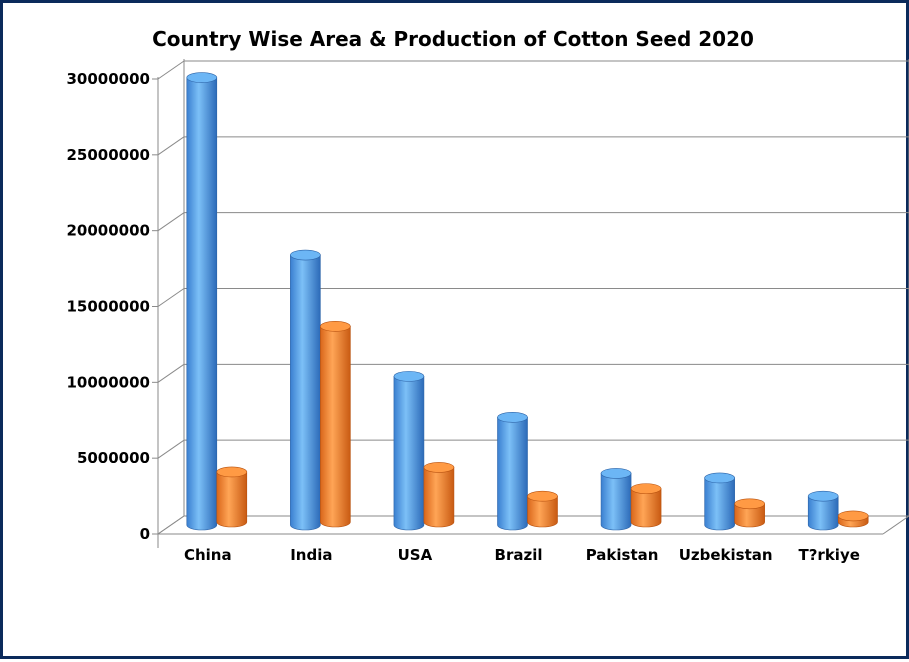  I want to click on y-tick-label: 0, so click(145, 534).